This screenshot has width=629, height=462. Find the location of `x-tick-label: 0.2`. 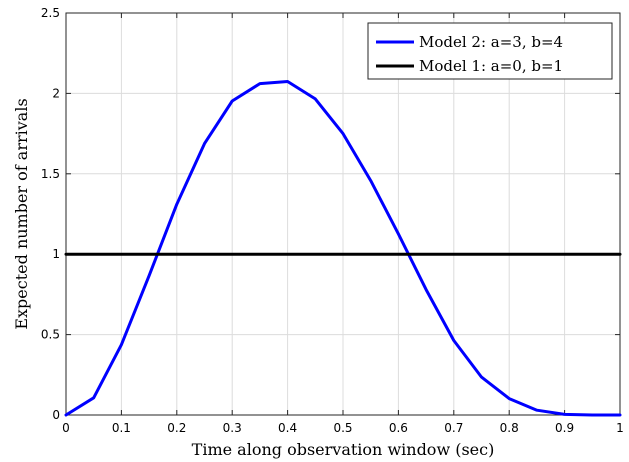

x-tick-label: 0.2 is located at coordinates (176, 428).